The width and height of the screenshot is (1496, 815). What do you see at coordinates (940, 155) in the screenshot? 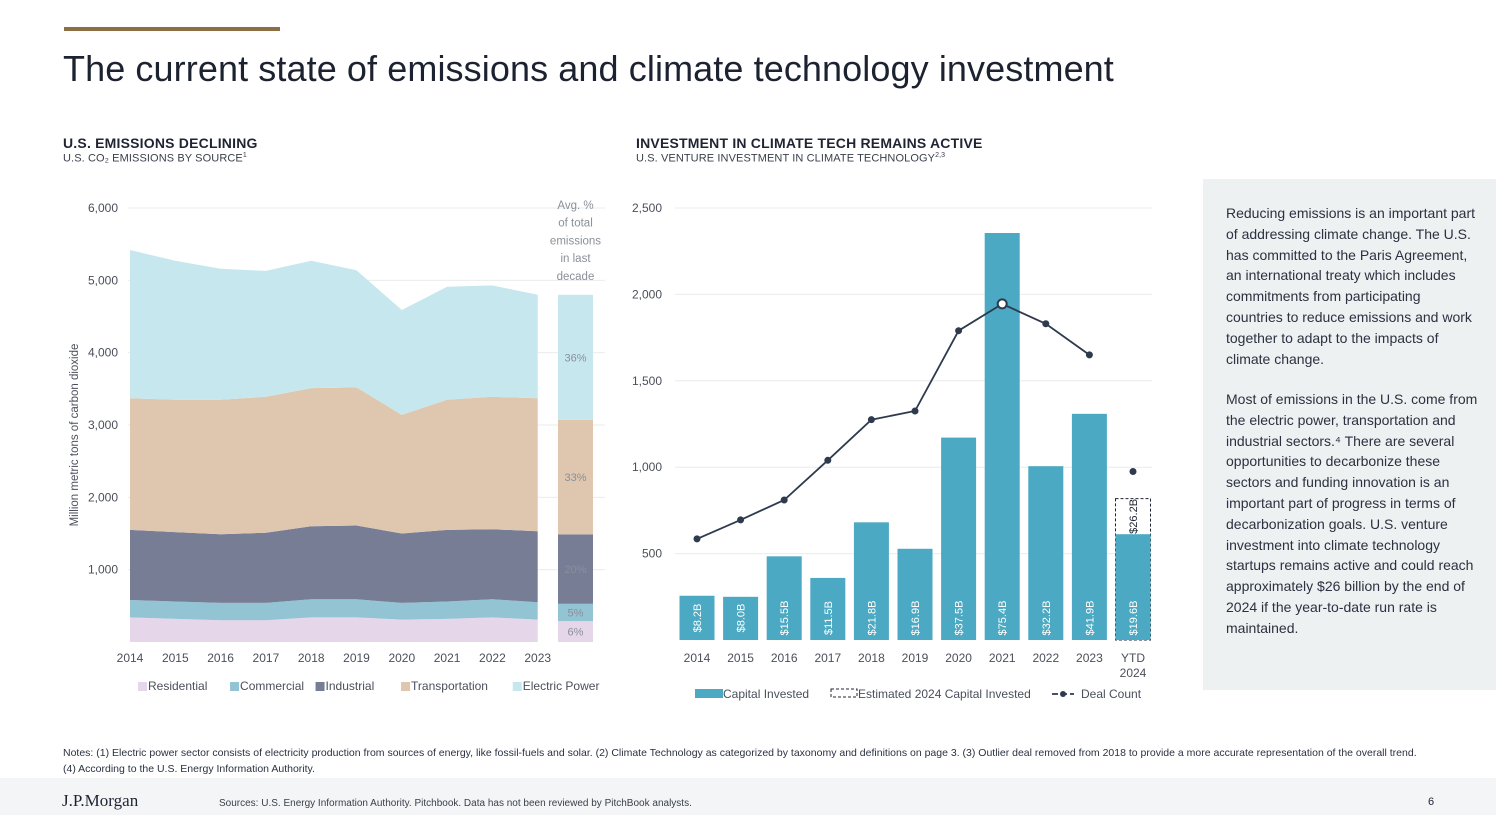
I see `investment-subtitle-footnote: 2,3` at bounding box center [940, 155].